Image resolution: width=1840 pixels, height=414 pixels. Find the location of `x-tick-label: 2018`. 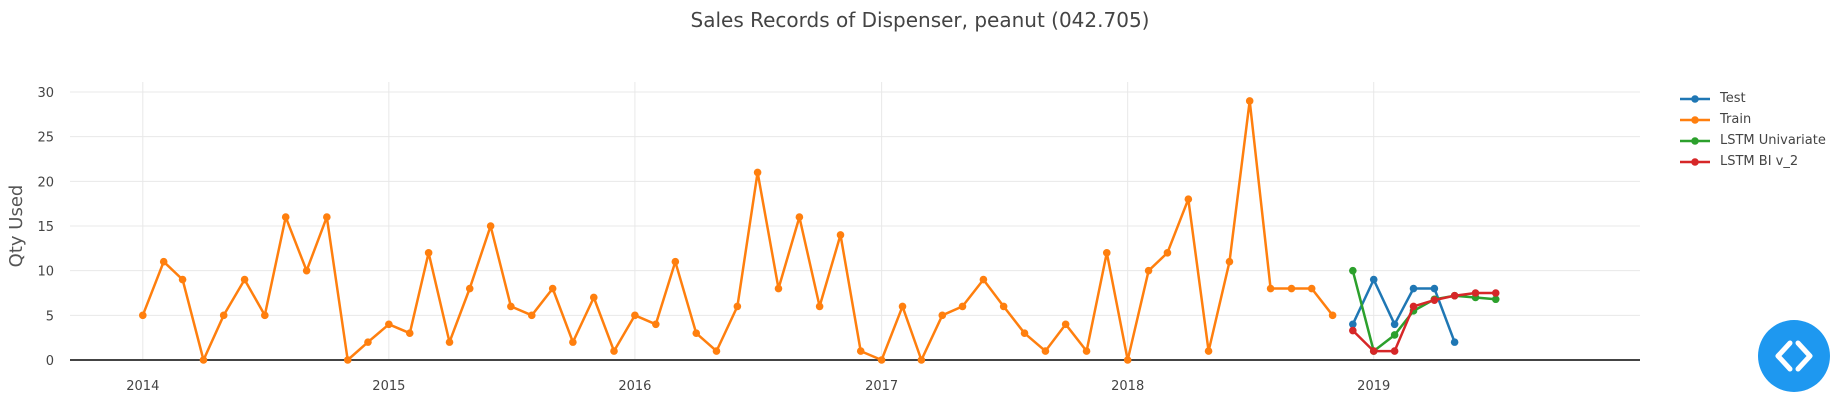

x-tick-label: 2018 is located at coordinates (1127, 386).